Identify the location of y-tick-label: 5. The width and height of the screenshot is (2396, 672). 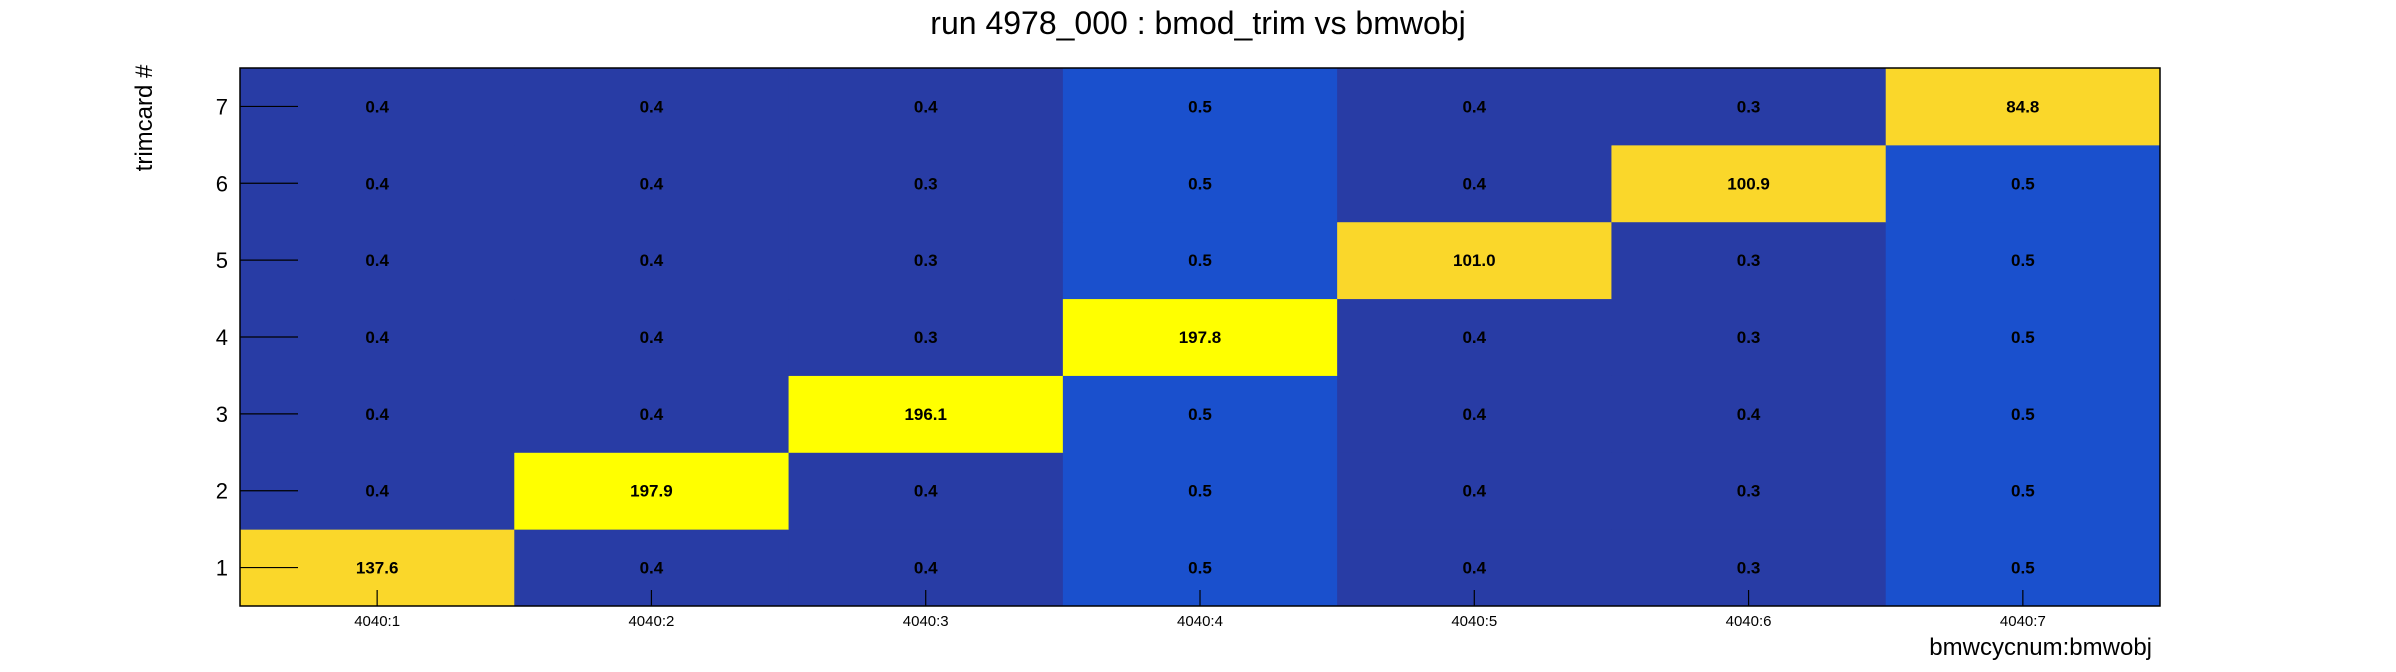
(222, 260).